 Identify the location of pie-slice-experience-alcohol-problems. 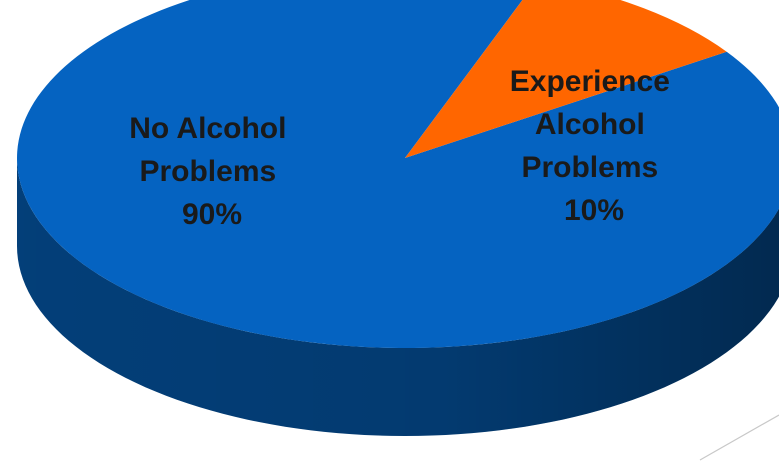
(566, 79).